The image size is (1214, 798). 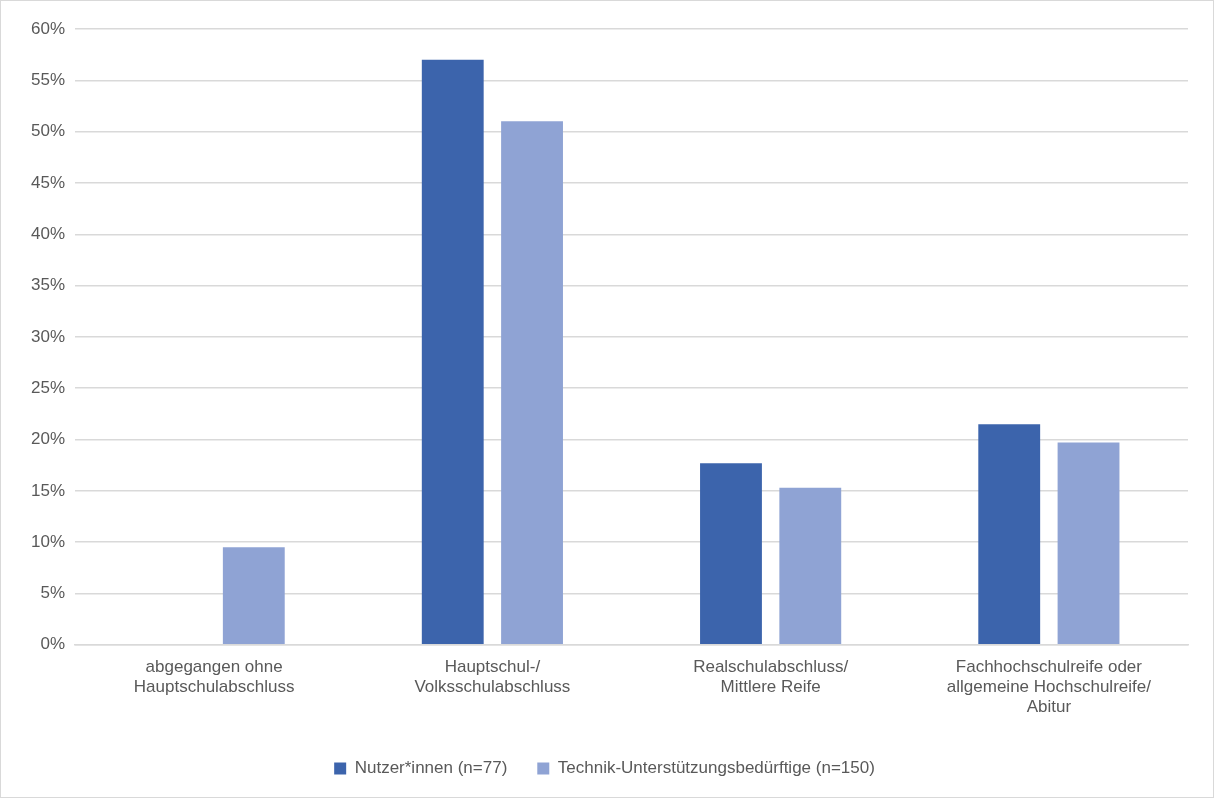 I want to click on x-tick-label: Hauptschul-/ Volksschulabschluss, so click(x=492, y=676).